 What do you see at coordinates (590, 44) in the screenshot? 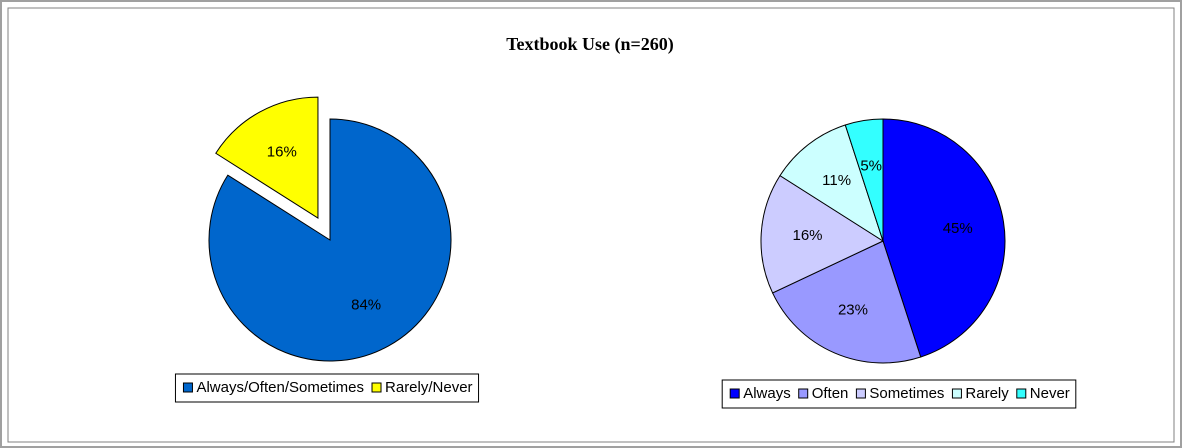
I see `chart-title: Textbook Use (n=260)` at bounding box center [590, 44].